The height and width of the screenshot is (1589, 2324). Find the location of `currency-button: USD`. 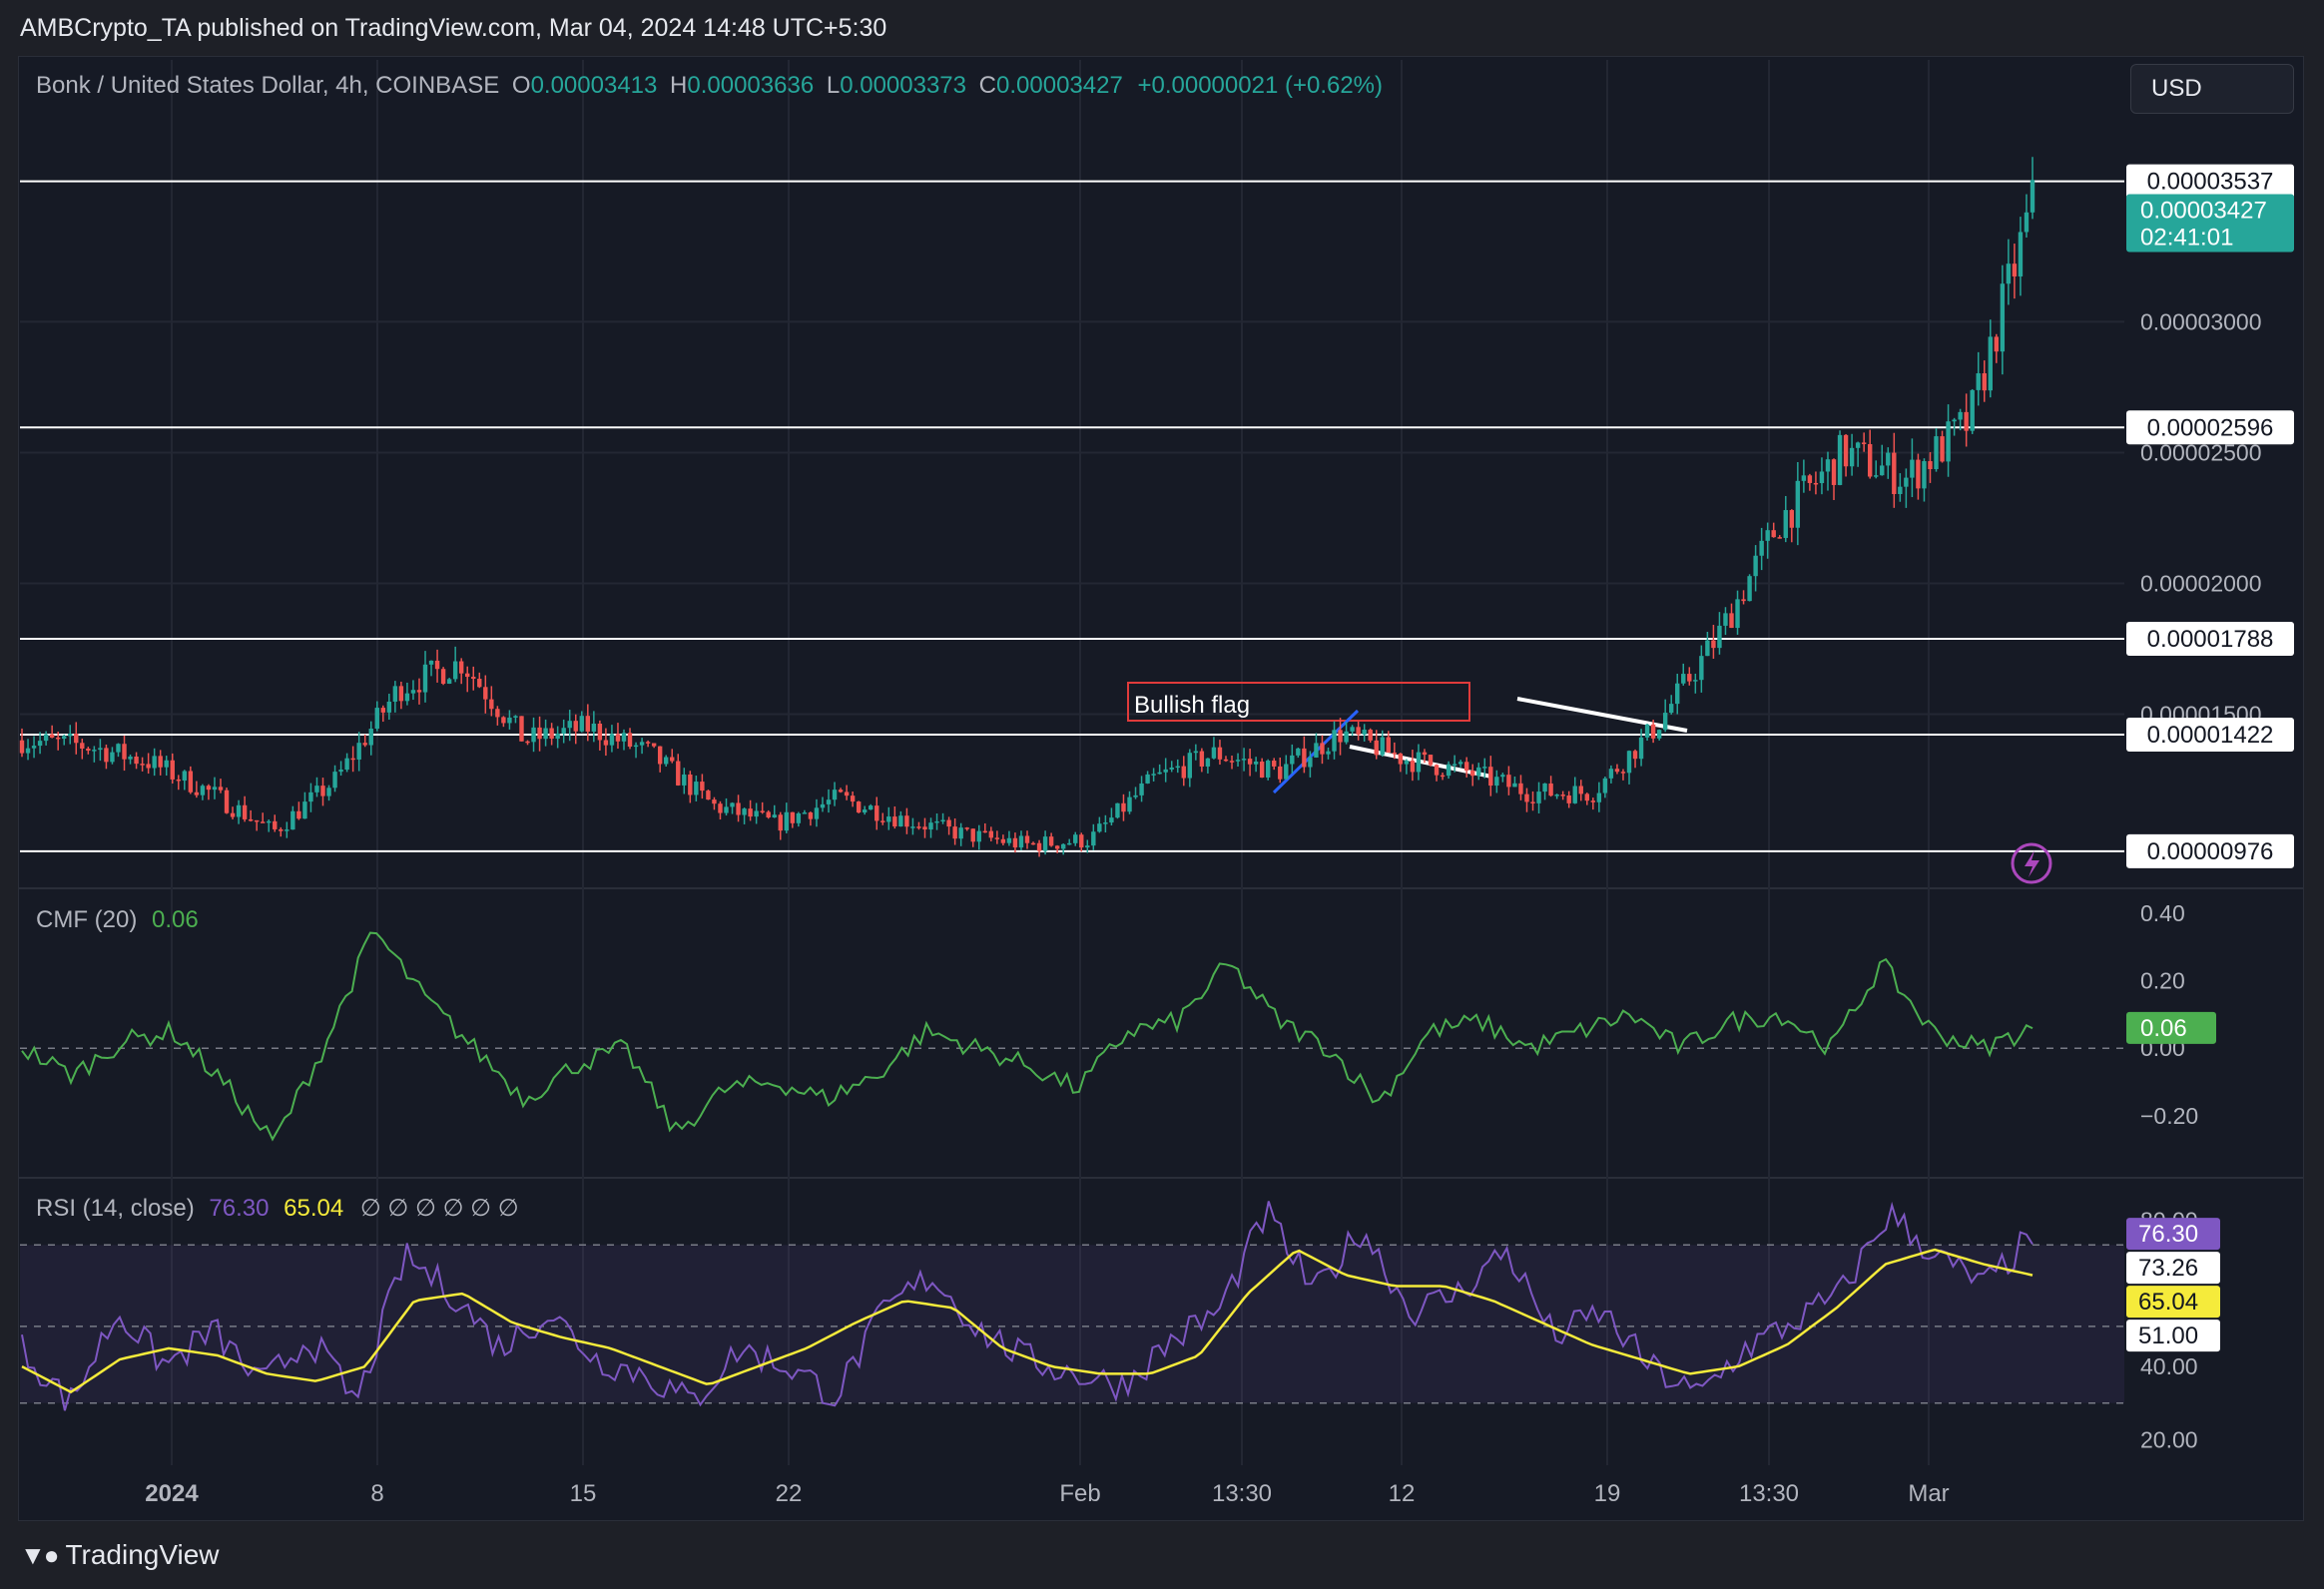

currency-button: USD is located at coordinates (2212, 89).